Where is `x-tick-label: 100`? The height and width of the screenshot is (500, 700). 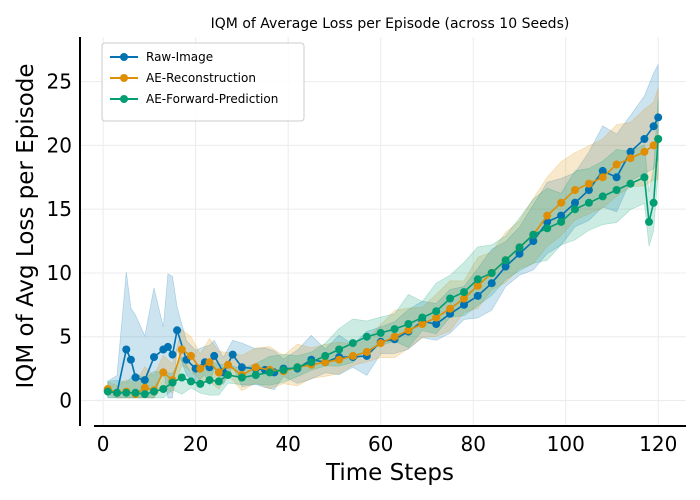 x-tick-label: 100 is located at coordinates (566, 444).